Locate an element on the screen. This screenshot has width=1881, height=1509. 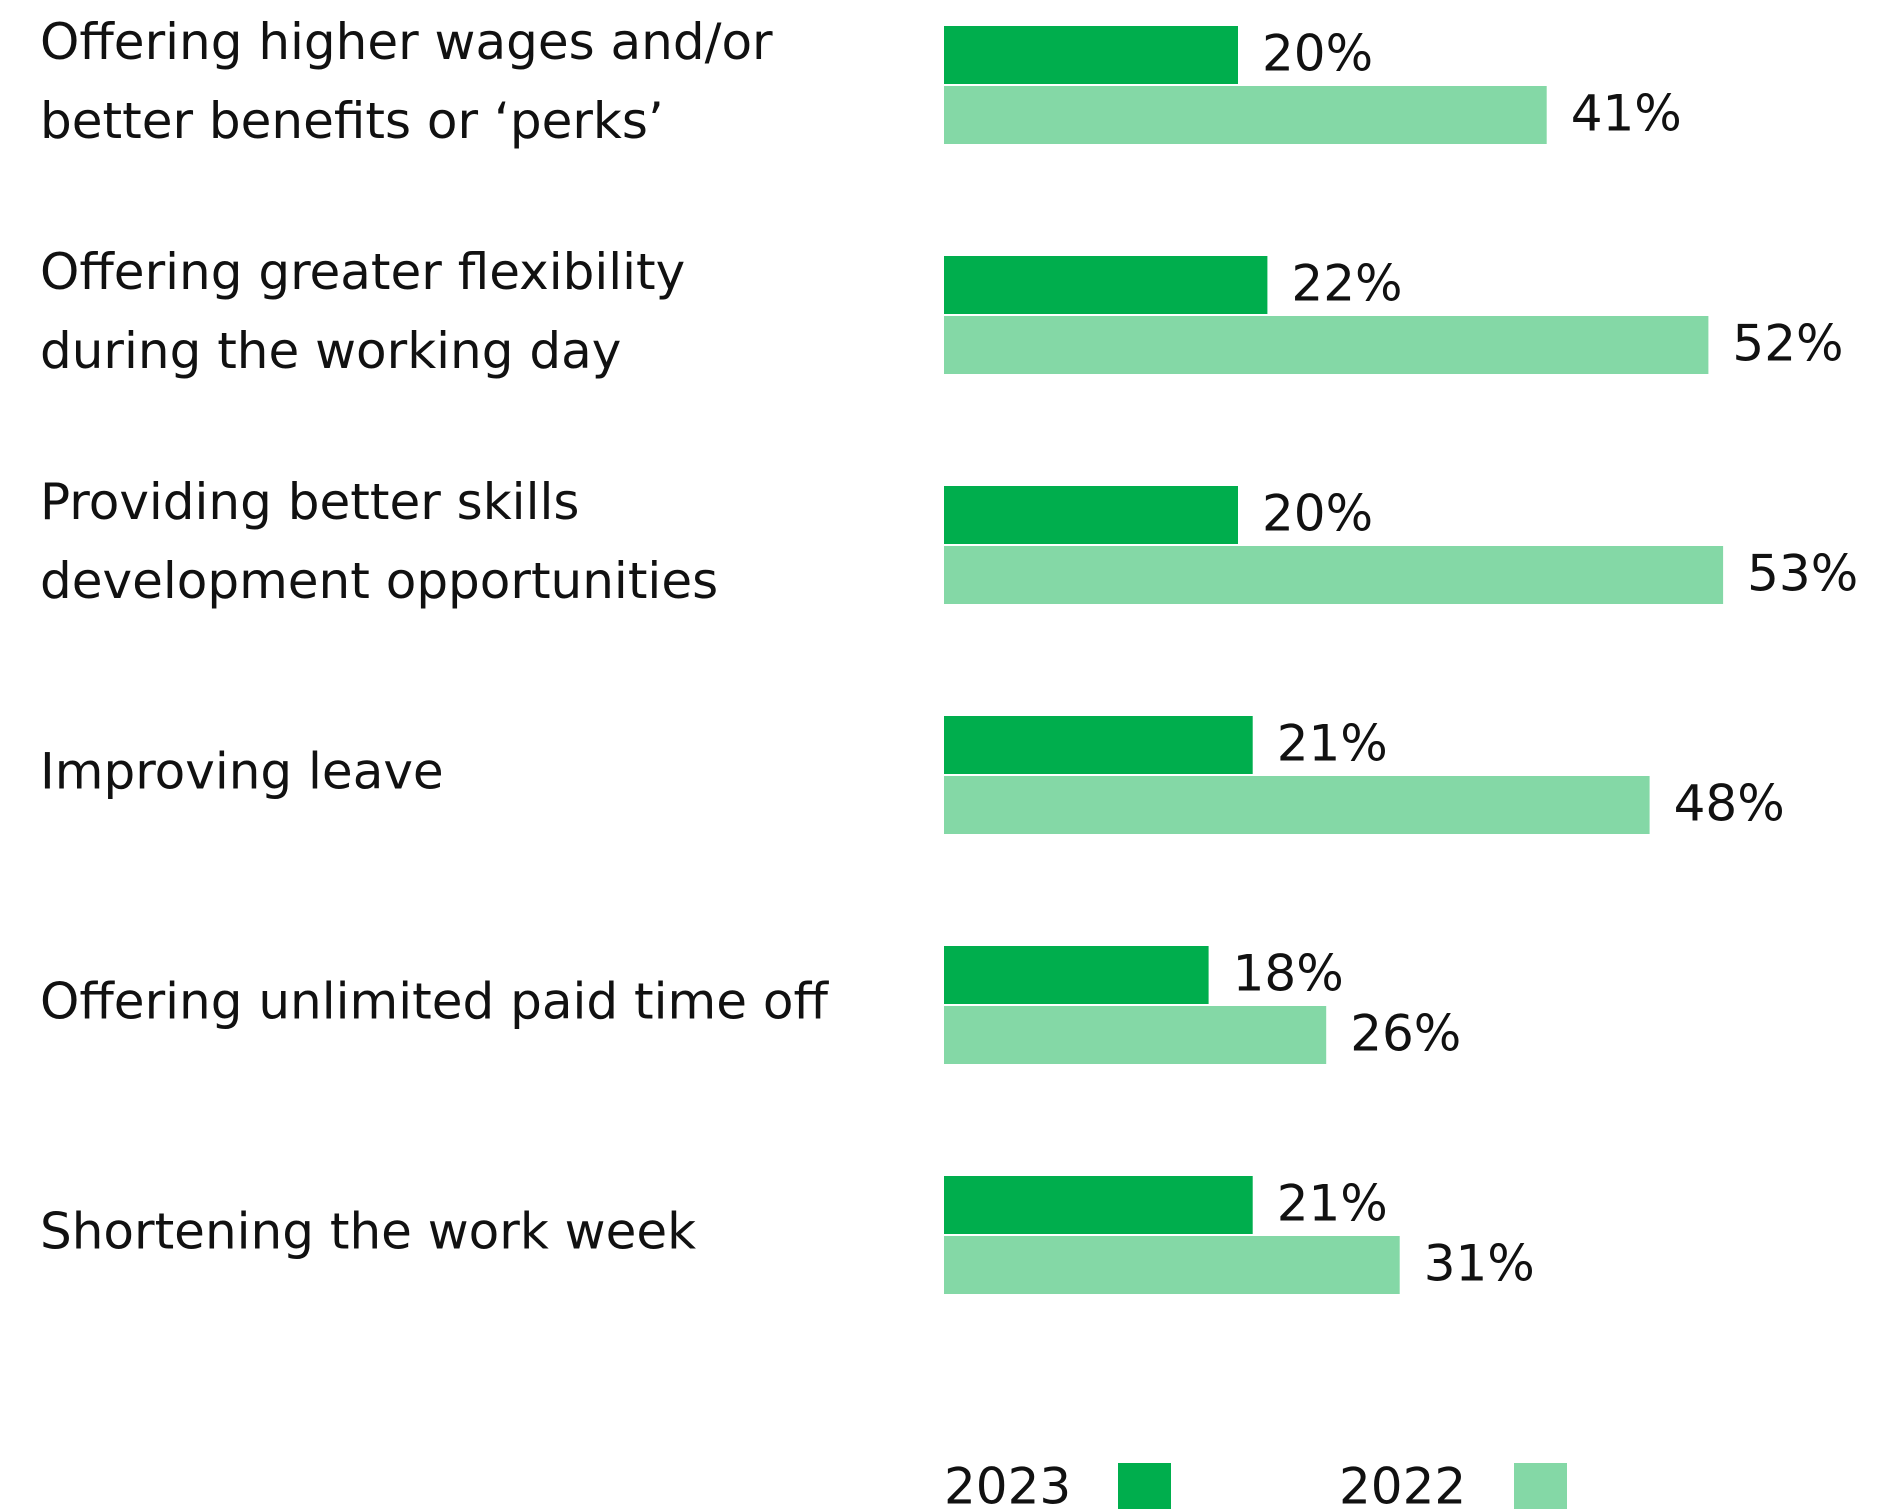
value-label: 52% is located at coordinates (1787, 344).